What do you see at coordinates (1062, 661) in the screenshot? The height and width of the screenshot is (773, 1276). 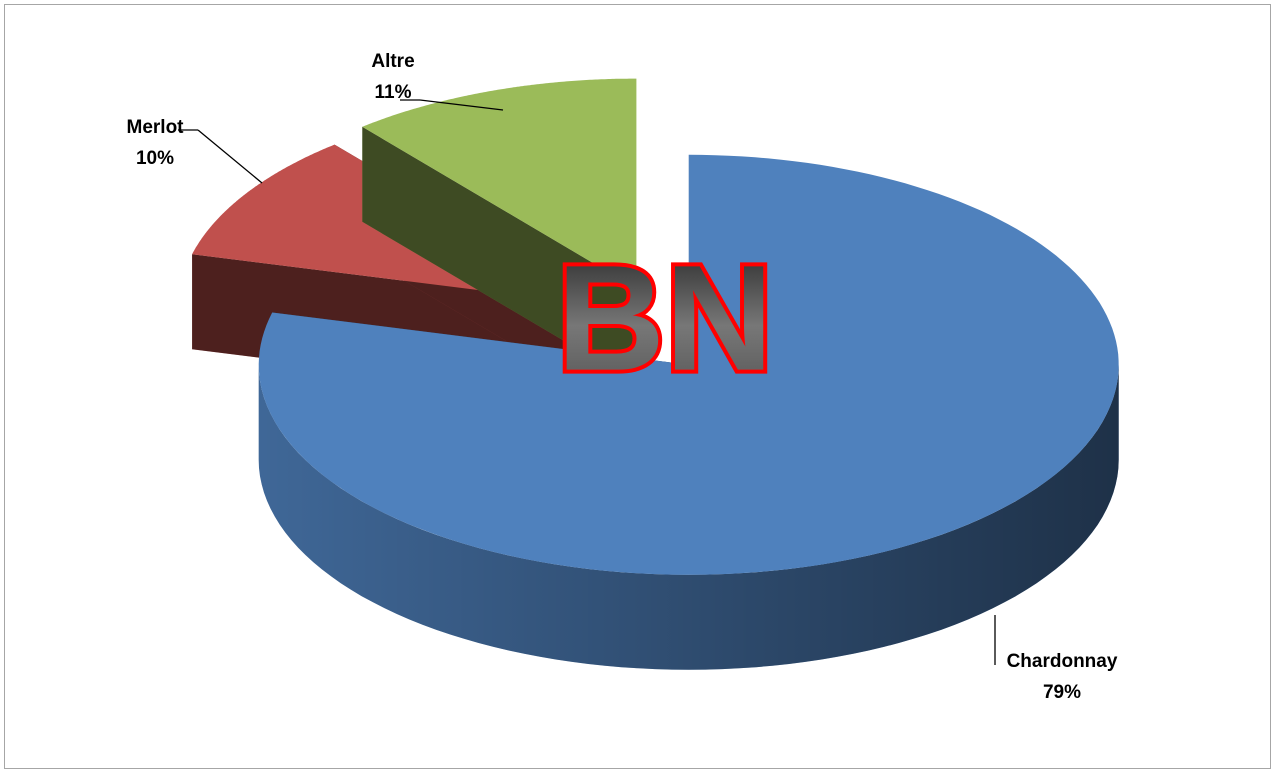 I see `category-label: Chardonnay` at bounding box center [1062, 661].